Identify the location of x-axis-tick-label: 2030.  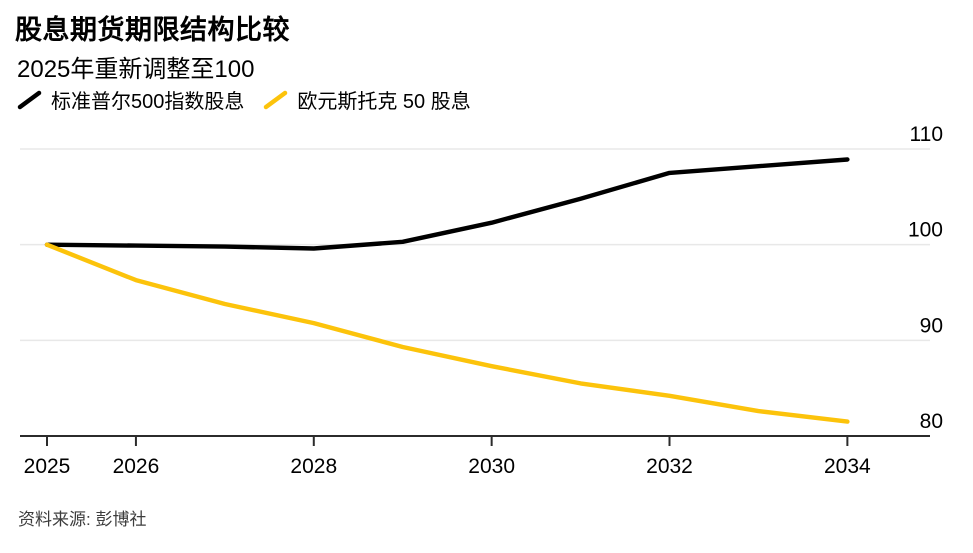
(491, 466).